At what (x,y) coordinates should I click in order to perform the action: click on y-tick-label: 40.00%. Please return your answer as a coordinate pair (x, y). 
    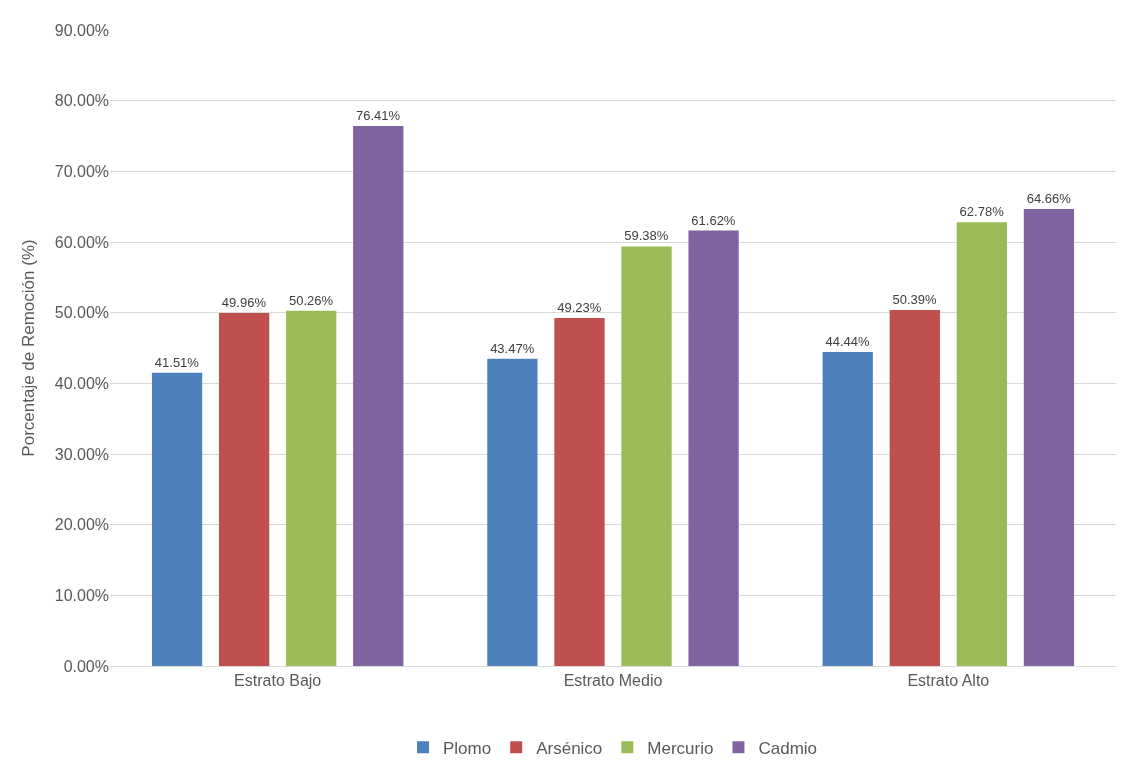
    Looking at the image, I should click on (81, 383).